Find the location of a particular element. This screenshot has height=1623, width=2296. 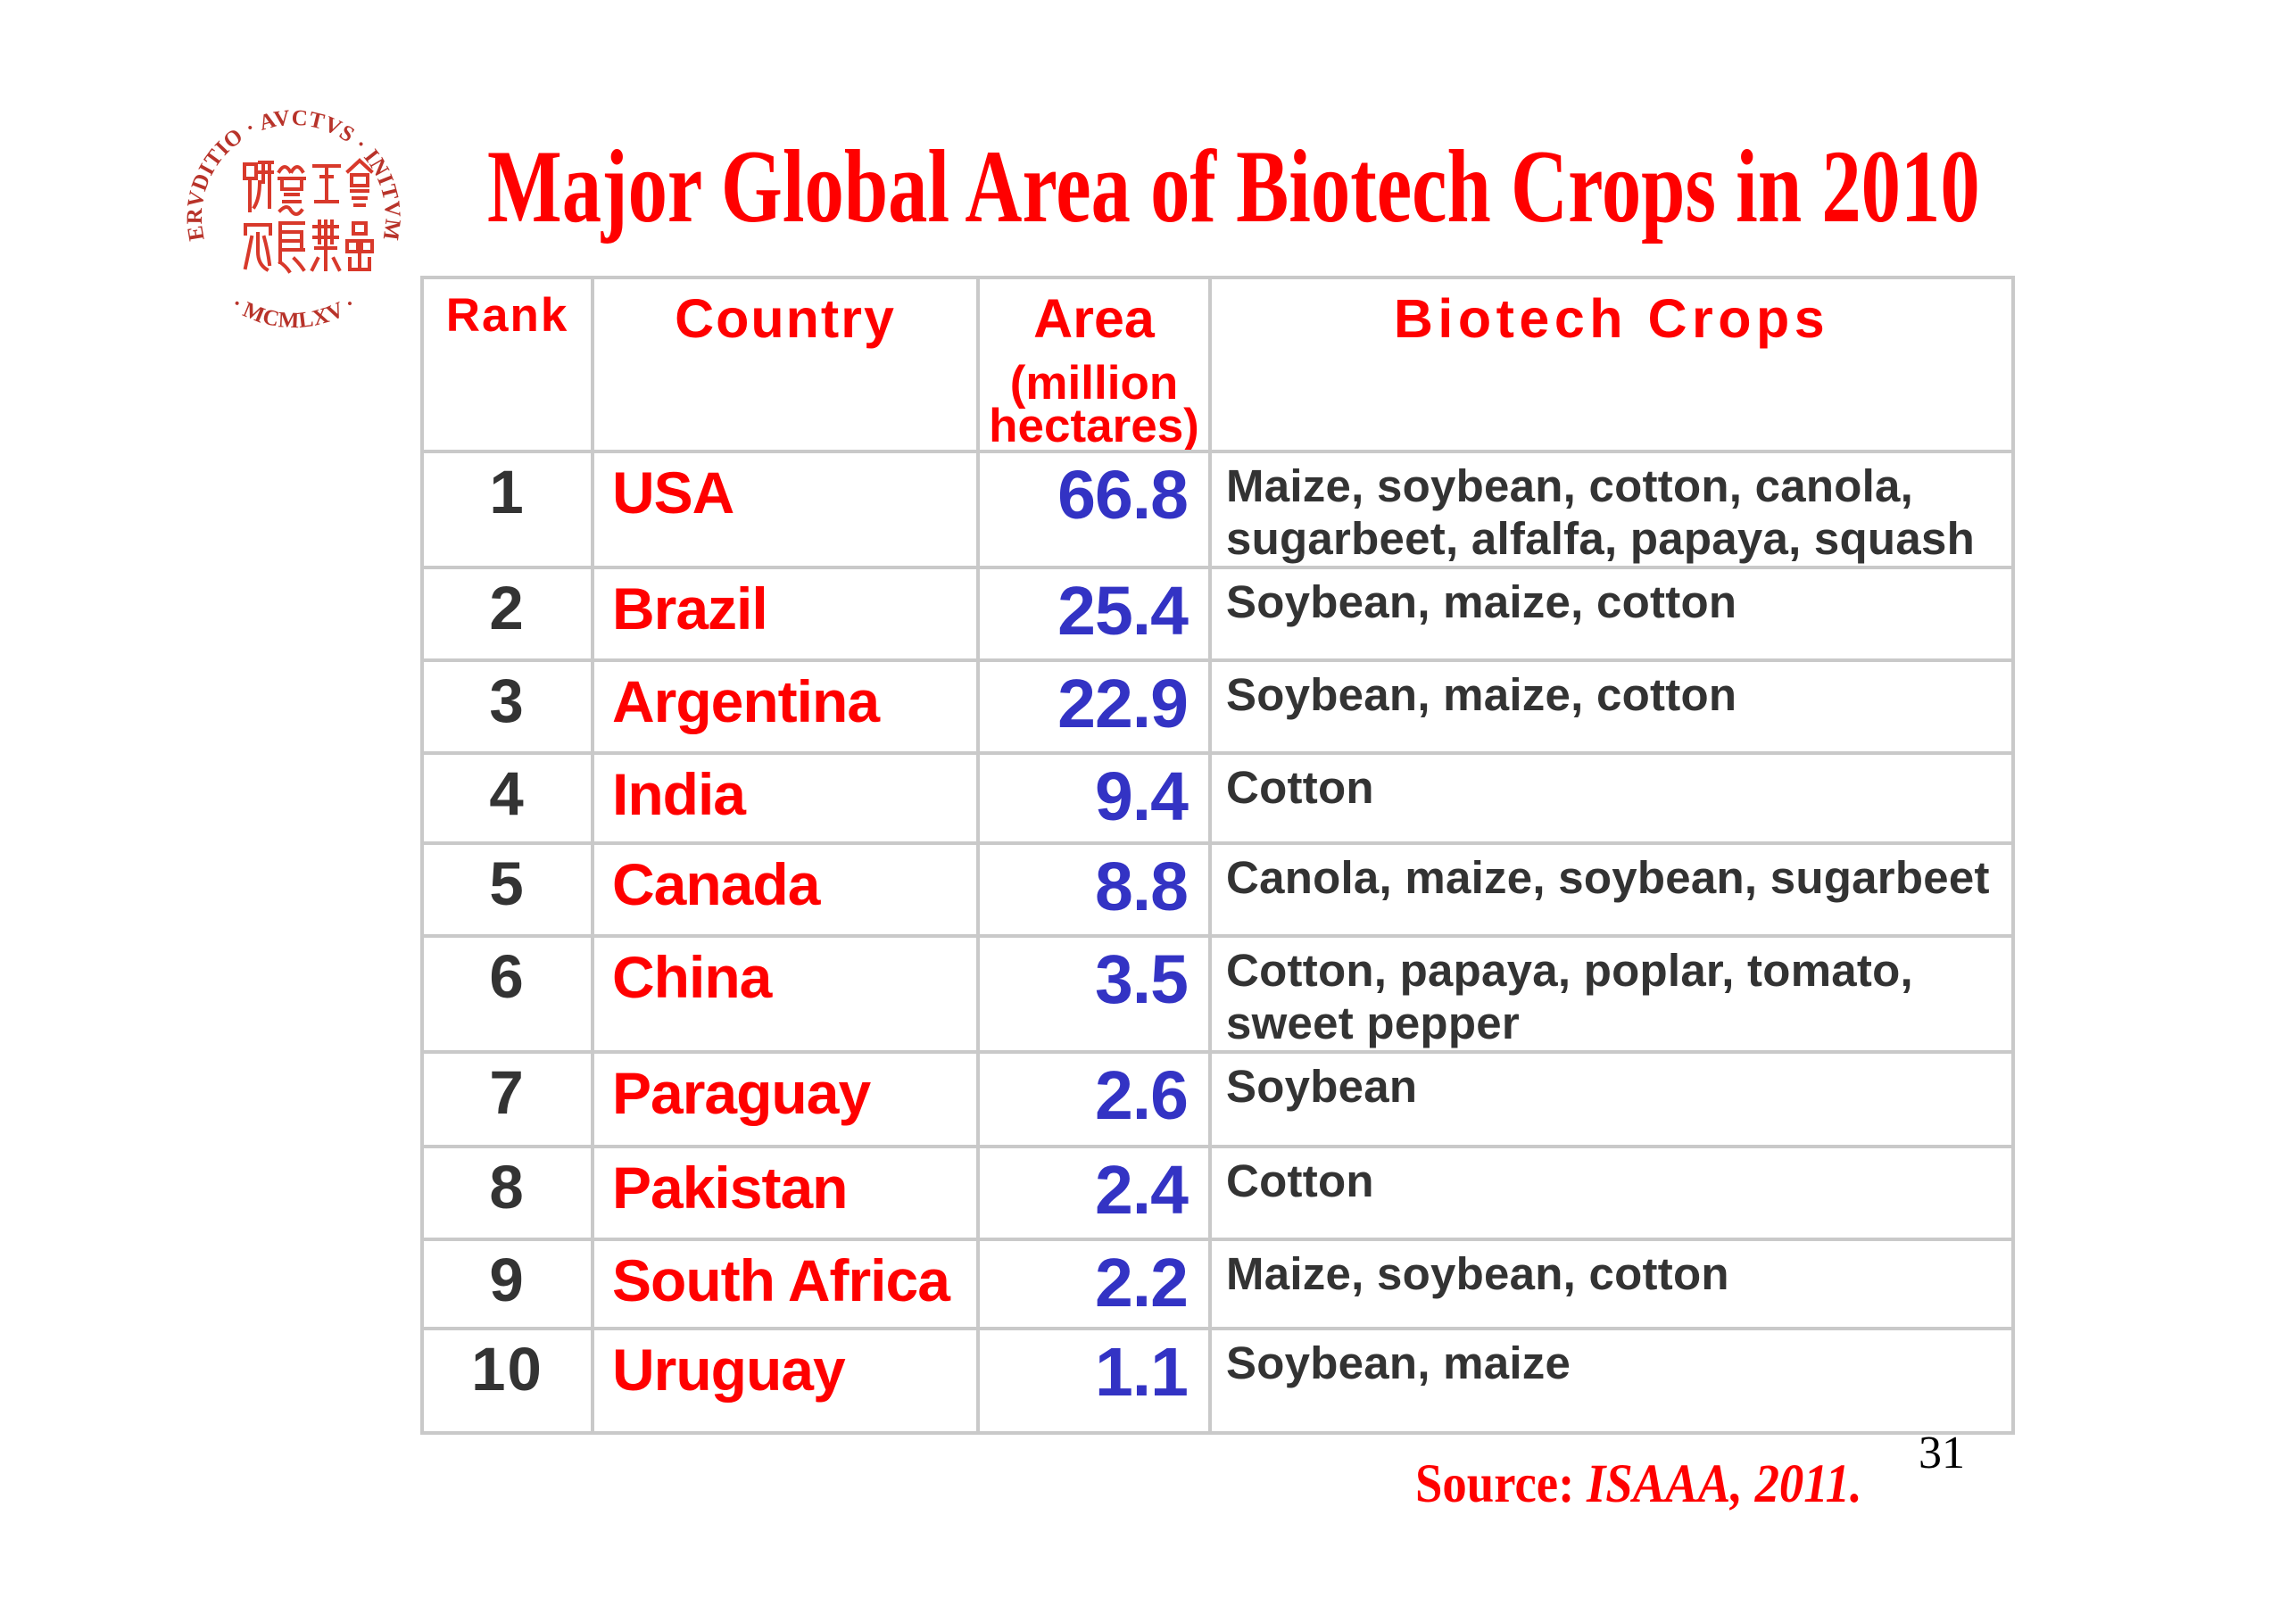

svg-text: · MCMLXV · is located at coordinates (294, 311).